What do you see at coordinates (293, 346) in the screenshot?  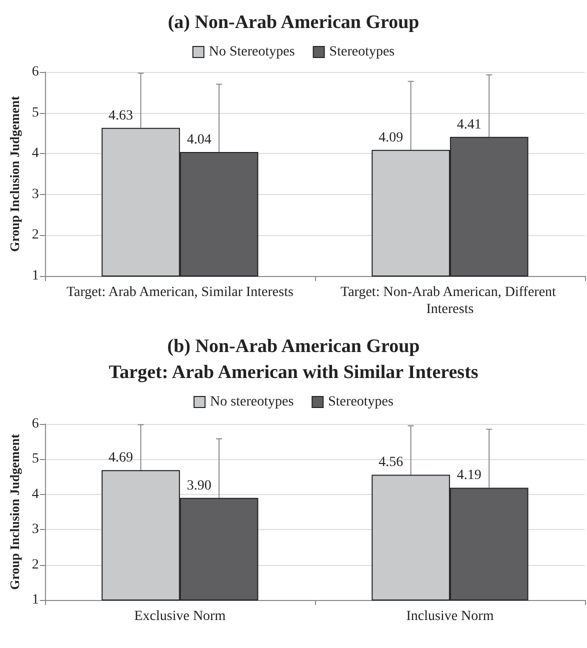 I see `chart-title: (b) Non-Arab American Group` at bounding box center [293, 346].